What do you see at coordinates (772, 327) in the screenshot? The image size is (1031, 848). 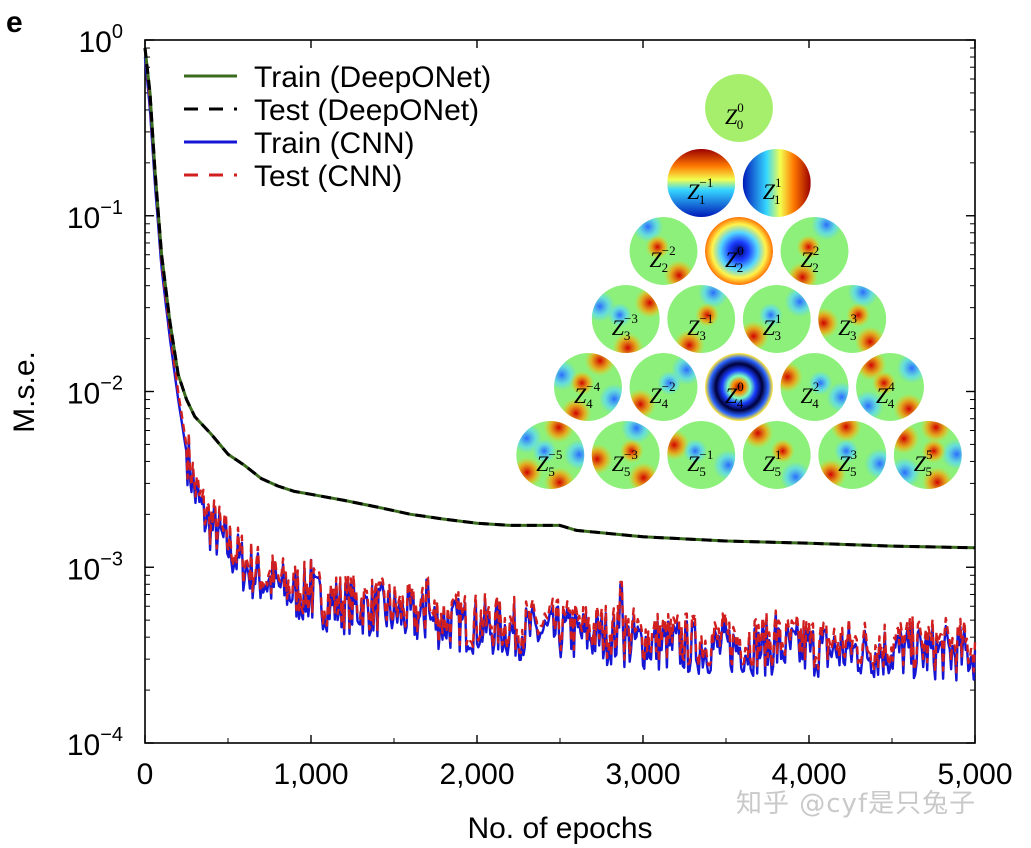 I see `zernike-label: Z1 3` at bounding box center [772, 327].